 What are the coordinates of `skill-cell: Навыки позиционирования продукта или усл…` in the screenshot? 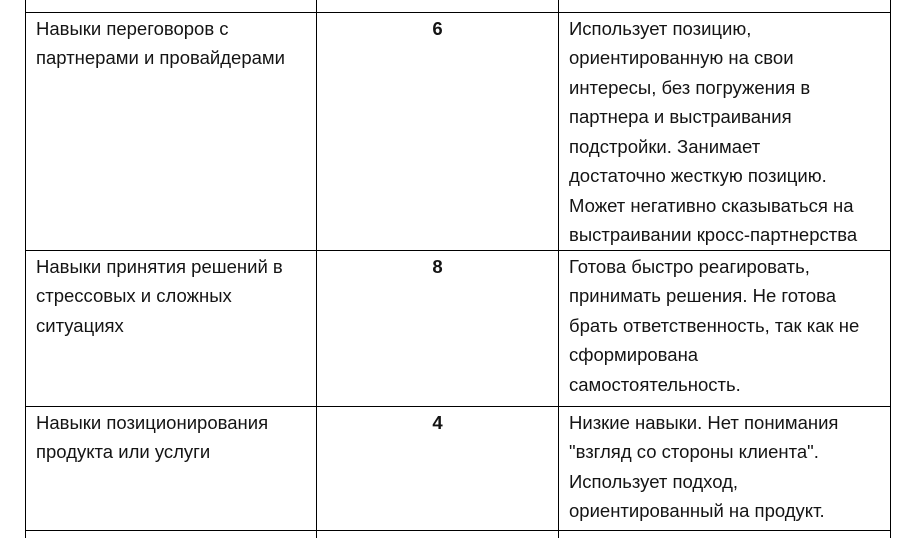 It's located at (171, 468).